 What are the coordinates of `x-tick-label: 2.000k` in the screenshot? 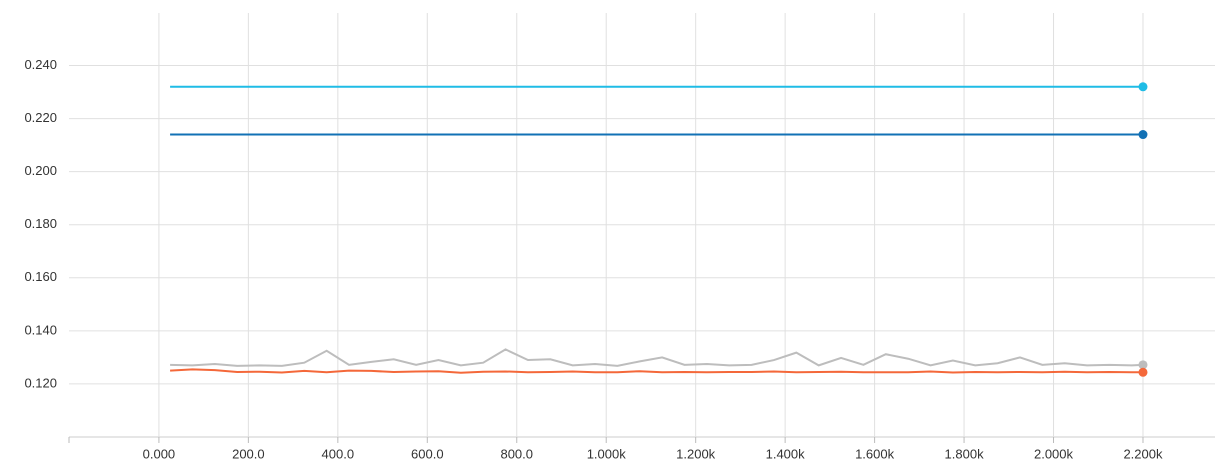 It's located at (1054, 453).